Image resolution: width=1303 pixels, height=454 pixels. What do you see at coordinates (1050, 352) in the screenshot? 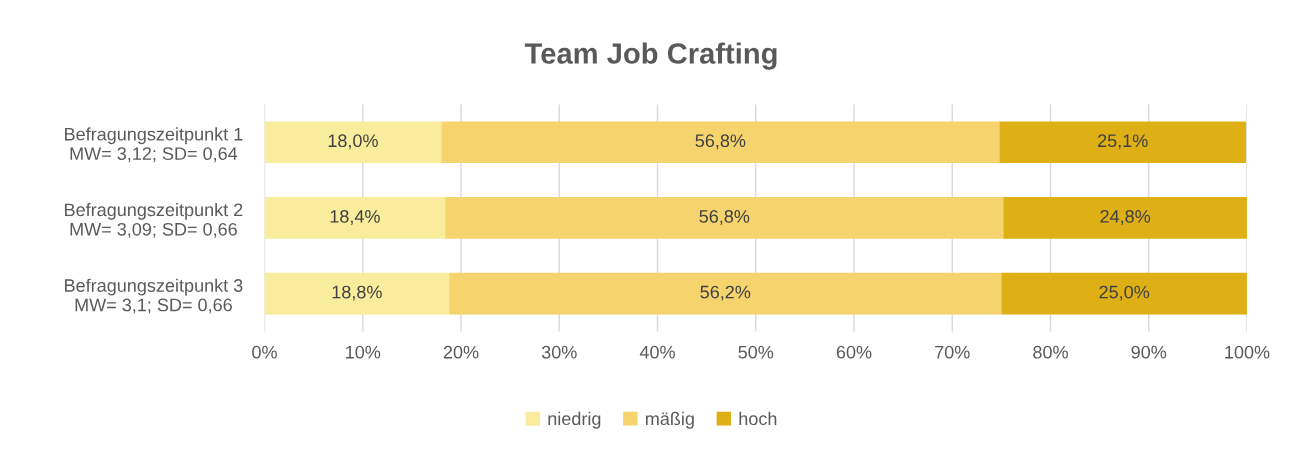
I see `x-tick-label: 80%` at bounding box center [1050, 352].